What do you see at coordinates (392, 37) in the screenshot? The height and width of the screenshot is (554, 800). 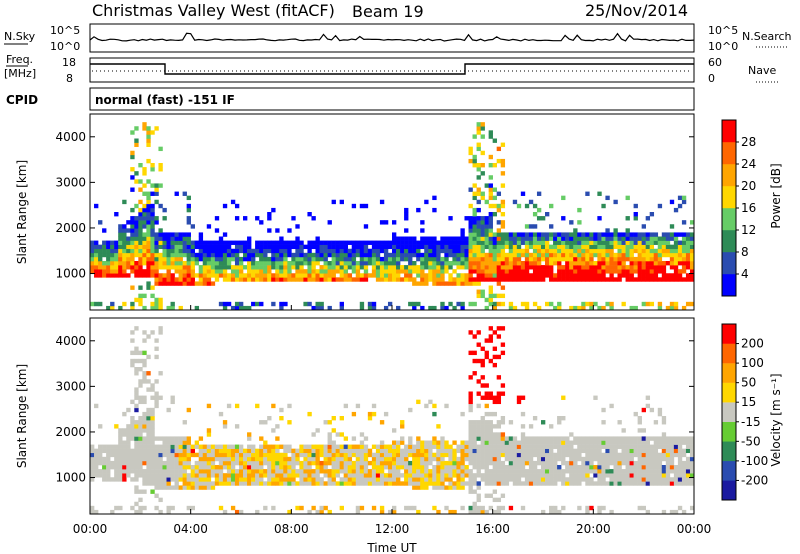 I see `nsky-trace` at bounding box center [392, 37].